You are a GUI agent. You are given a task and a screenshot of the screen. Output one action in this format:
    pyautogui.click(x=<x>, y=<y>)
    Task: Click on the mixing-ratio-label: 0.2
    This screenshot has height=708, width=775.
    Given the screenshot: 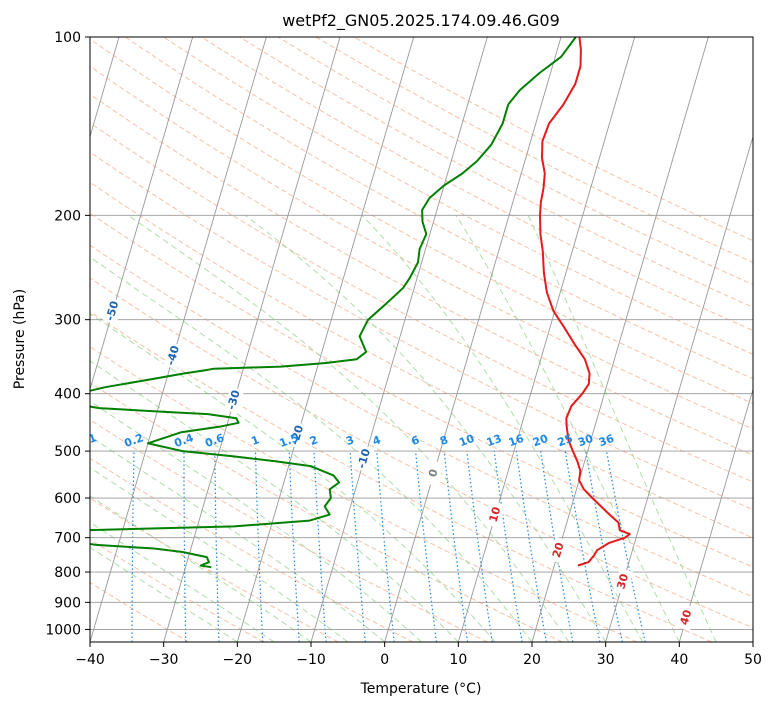 What is the action you would take?
    pyautogui.click(x=133, y=440)
    